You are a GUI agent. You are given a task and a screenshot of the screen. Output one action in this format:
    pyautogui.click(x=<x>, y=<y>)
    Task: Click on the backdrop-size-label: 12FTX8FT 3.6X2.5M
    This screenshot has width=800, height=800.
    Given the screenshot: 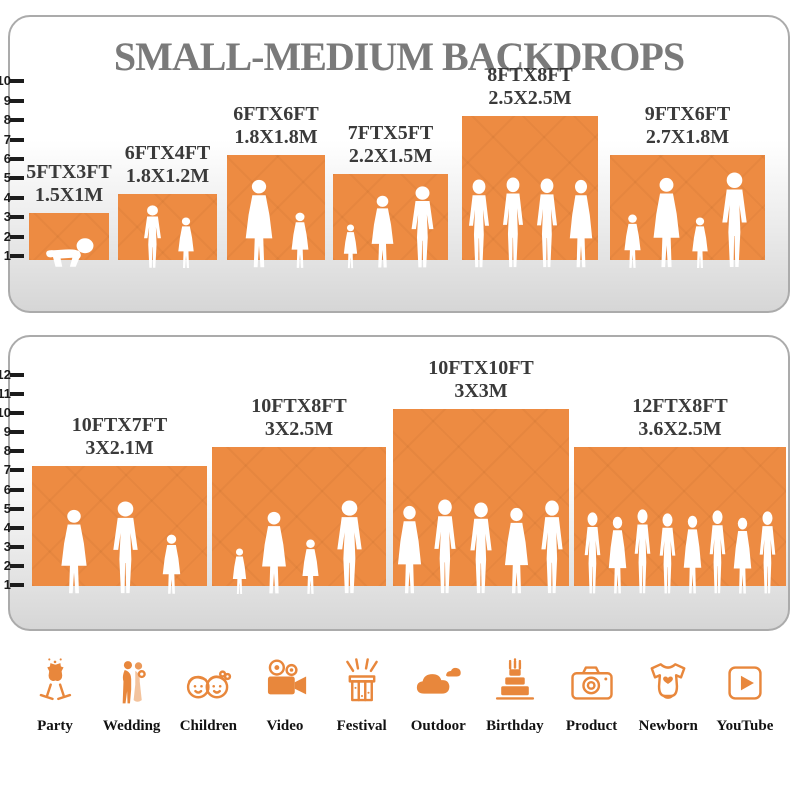 What is the action you would take?
    pyautogui.click(x=680, y=418)
    